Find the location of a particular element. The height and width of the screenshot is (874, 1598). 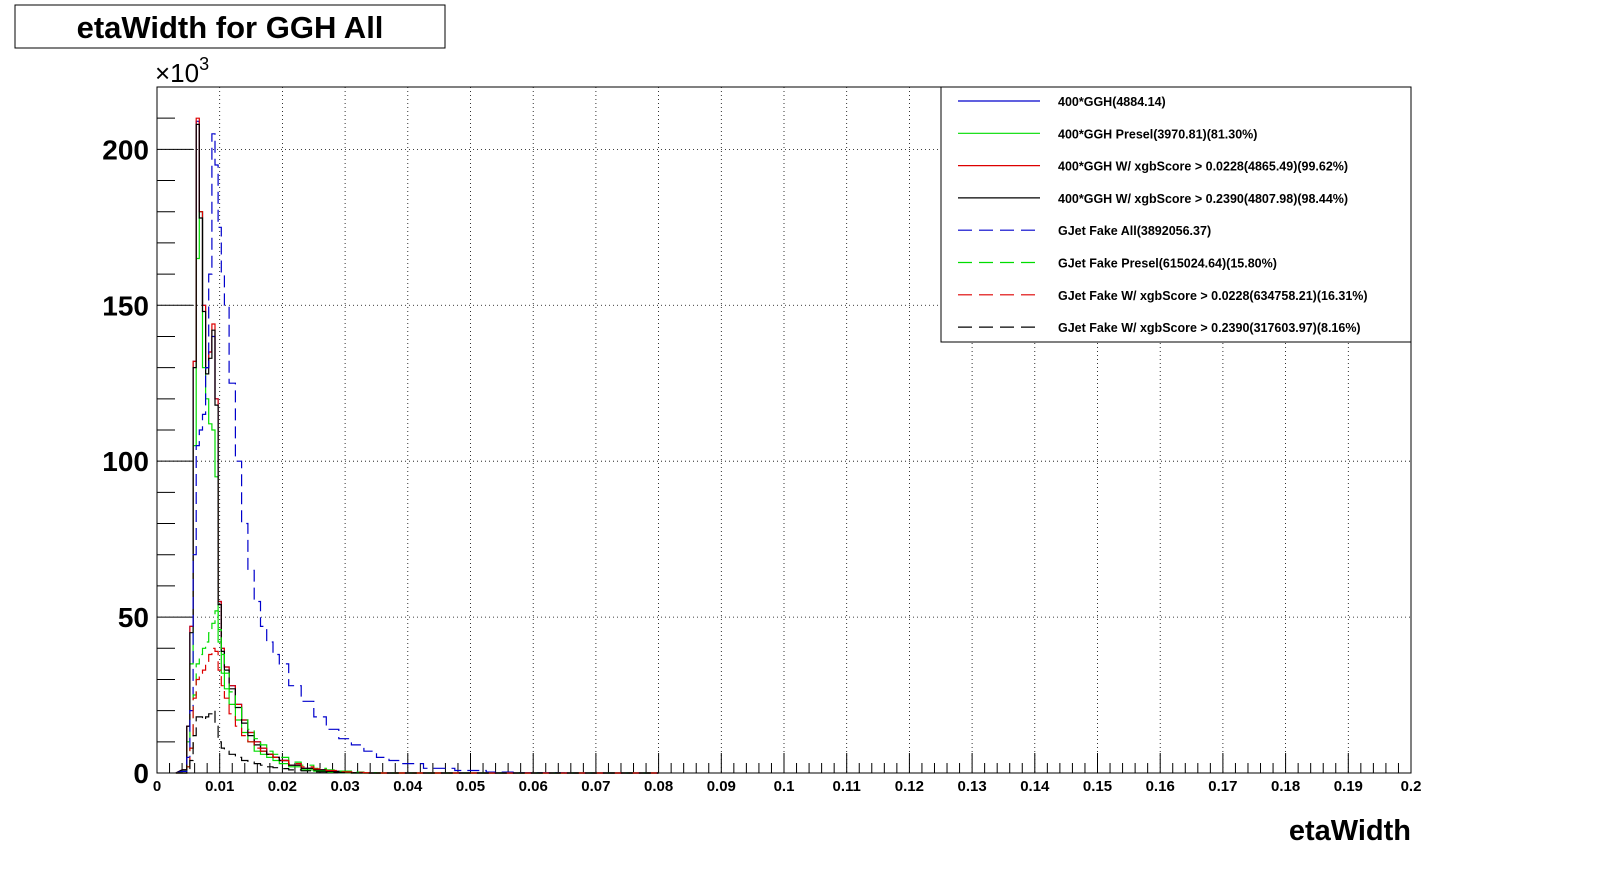

x-tick-label: 0.02 is located at coordinates (282, 786).